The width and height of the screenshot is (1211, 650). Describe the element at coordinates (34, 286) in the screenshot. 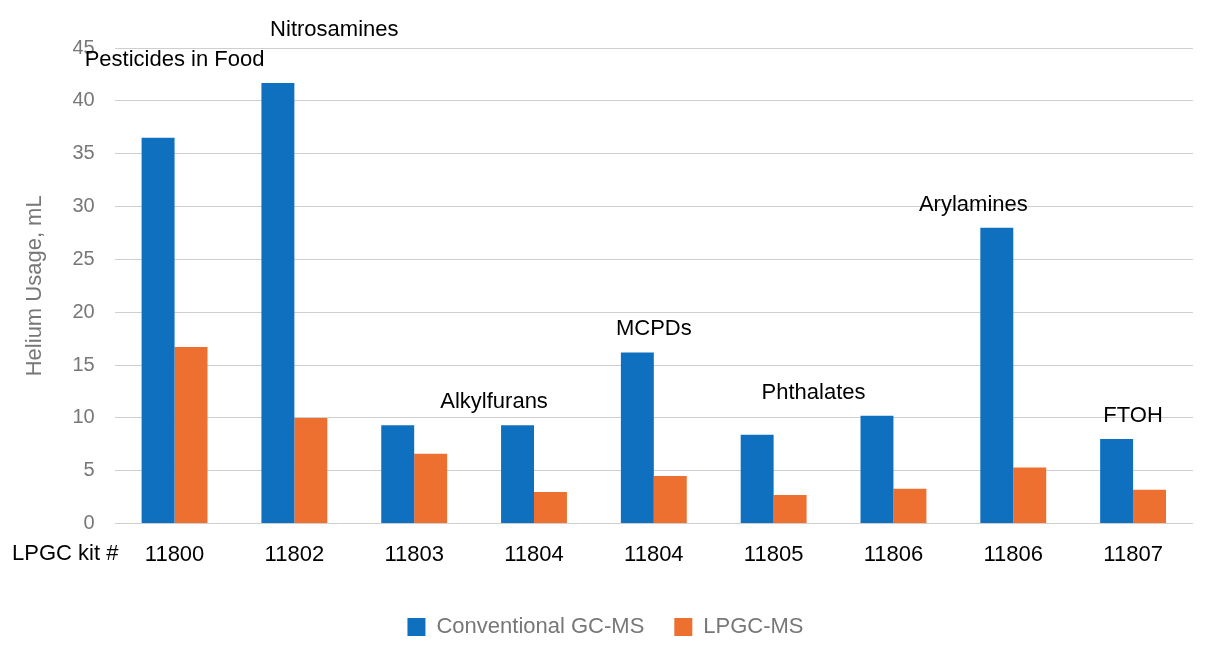

I see `y-axis-title: Helium Usage, mL` at that location.